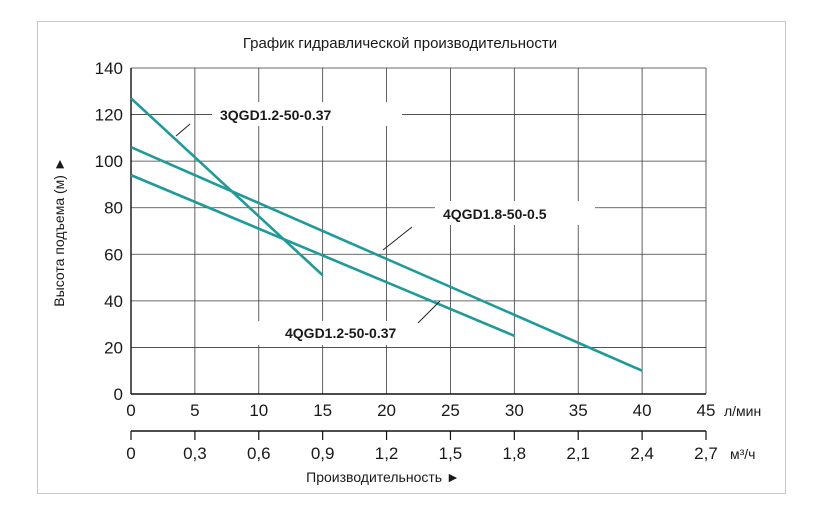 Image resolution: width=824 pixels, height=525 pixels. I want to click on x-tick-label: 15, so click(322, 410).